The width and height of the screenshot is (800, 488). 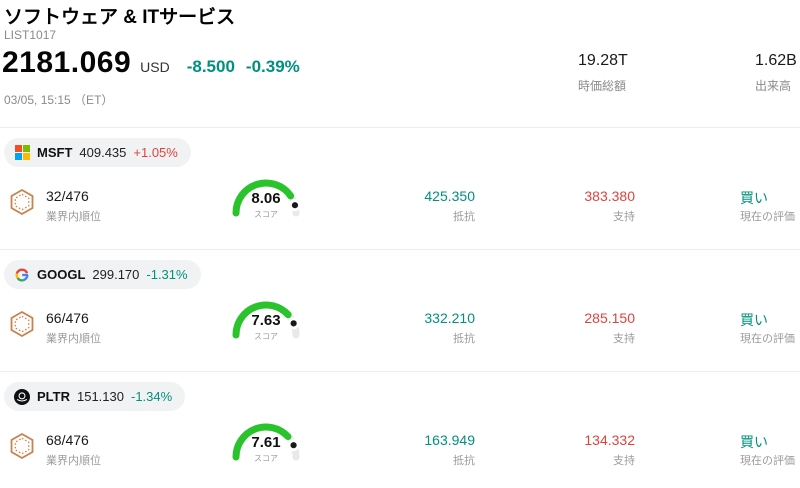 What do you see at coordinates (59, 100) in the screenshot?
I see `quote-timestamp: 03/05, 15:15 （ET）` at bounding box center [59, 100].